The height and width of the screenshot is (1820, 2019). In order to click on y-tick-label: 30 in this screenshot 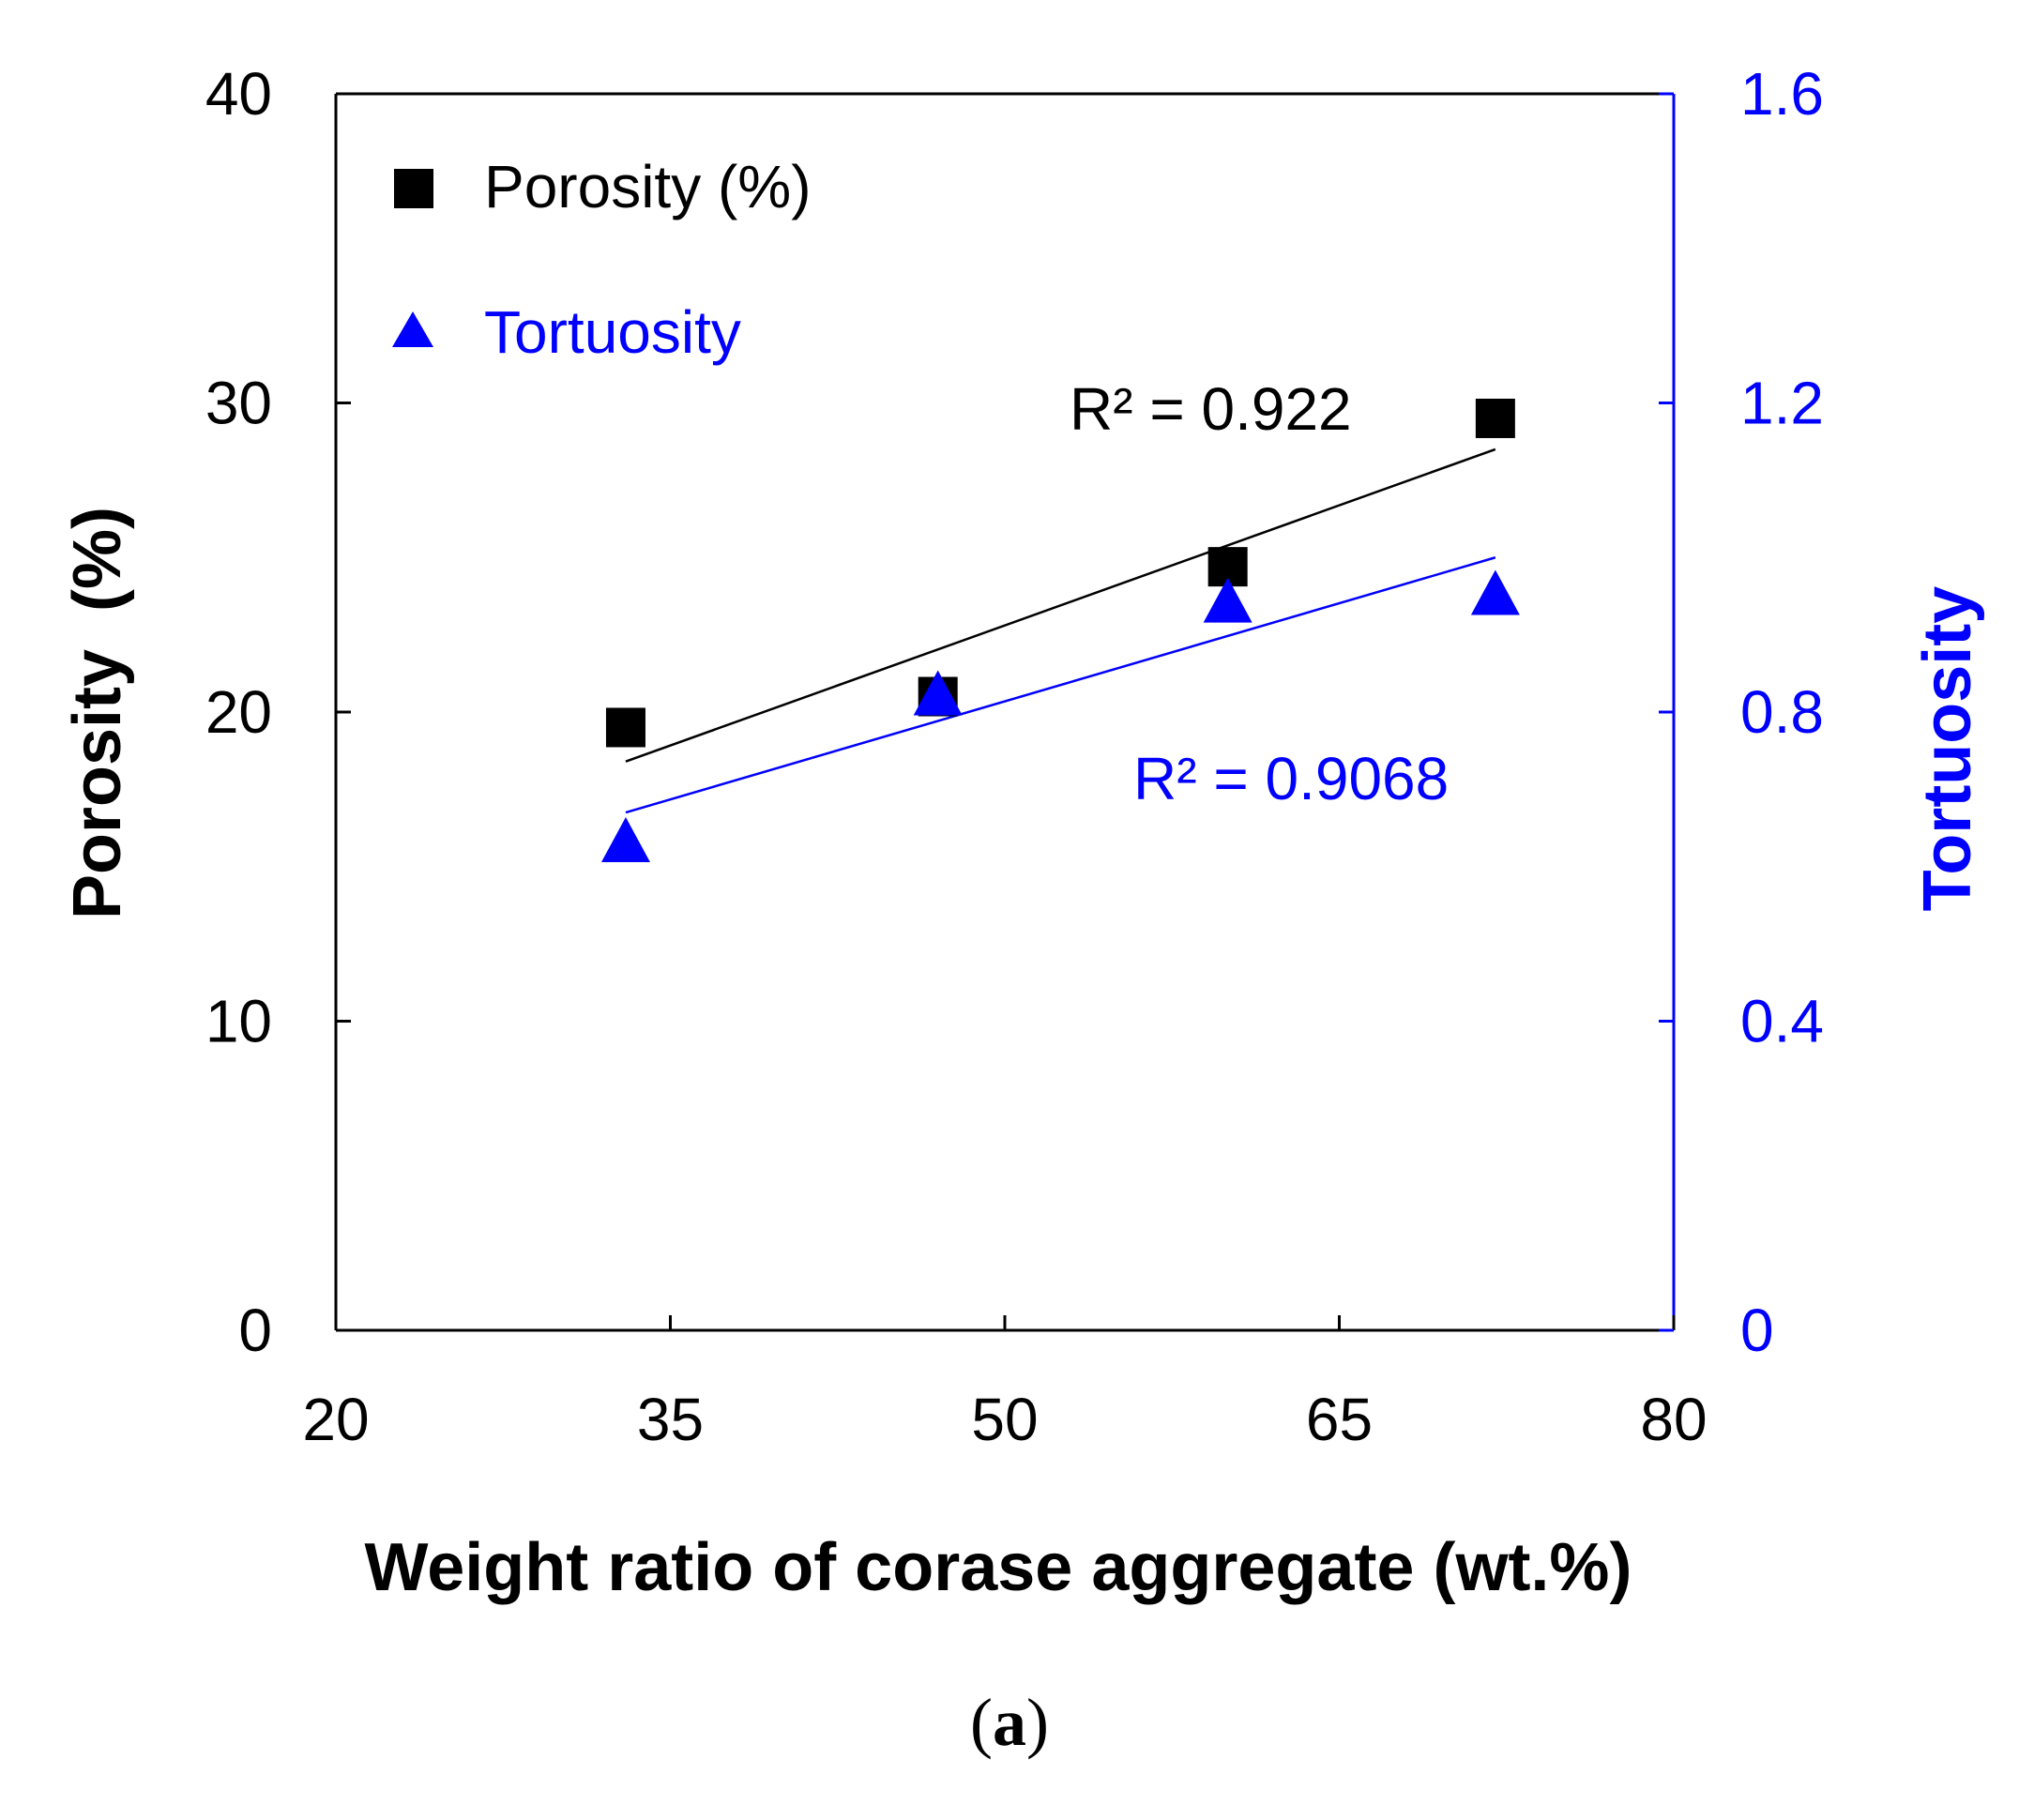, I will do `click(238, 403)`.